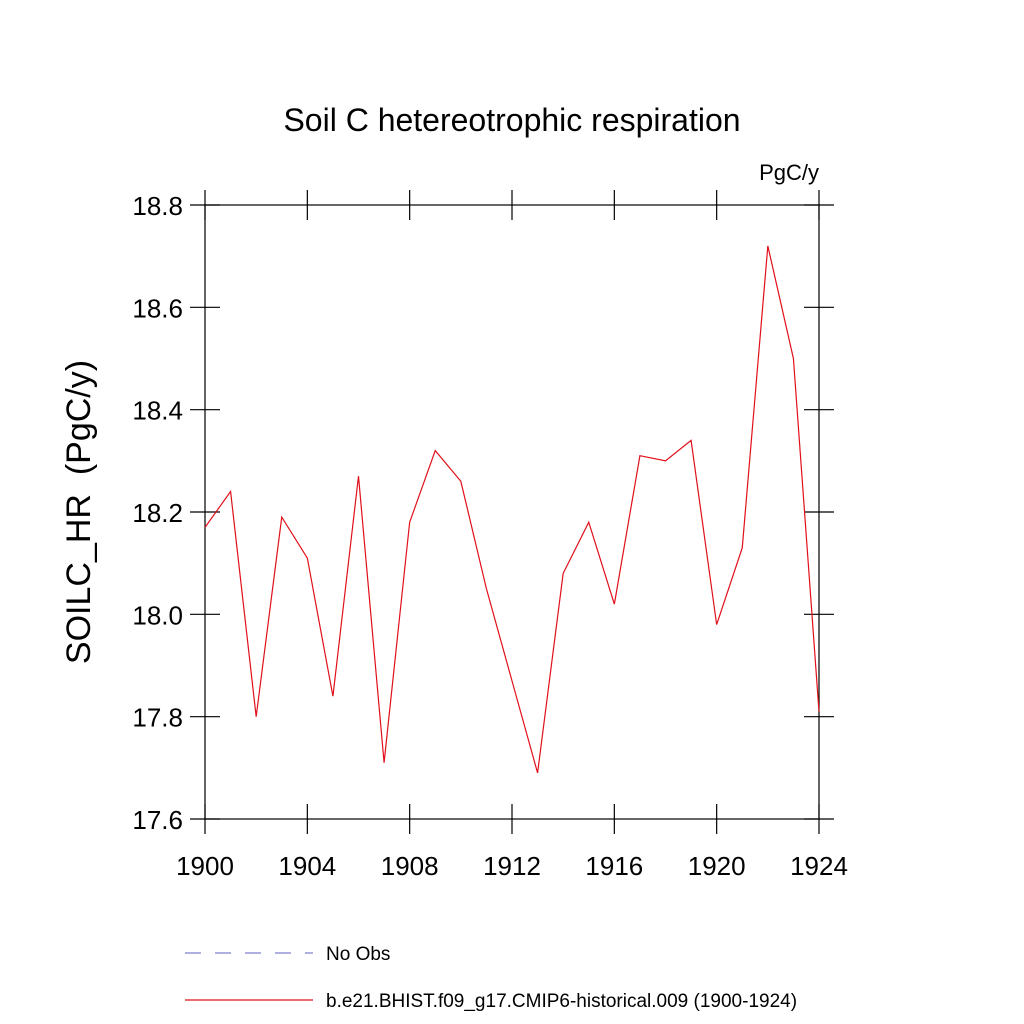 Image resolution: width=1024 pixels, height=1024 pixels. Describe the element at coordinates (205, 866) in the screenshot. I see `x-tick-label: 1900` at that location.